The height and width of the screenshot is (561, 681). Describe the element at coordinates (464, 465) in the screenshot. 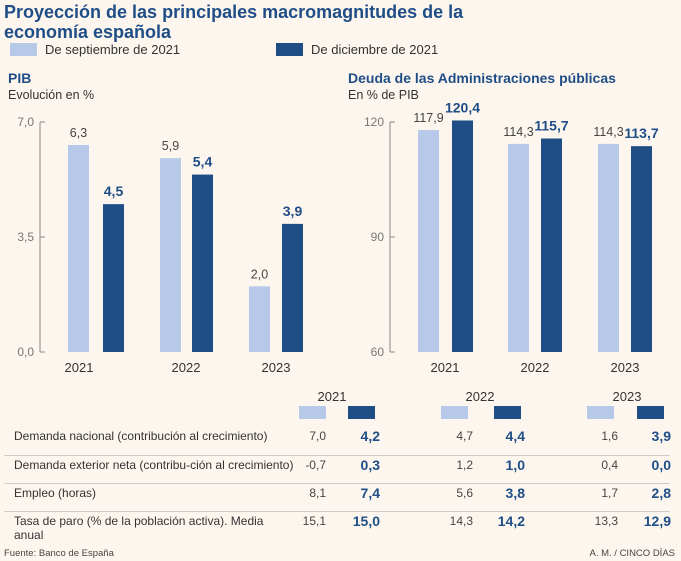

I see `value-sept: 1,2` at that location.